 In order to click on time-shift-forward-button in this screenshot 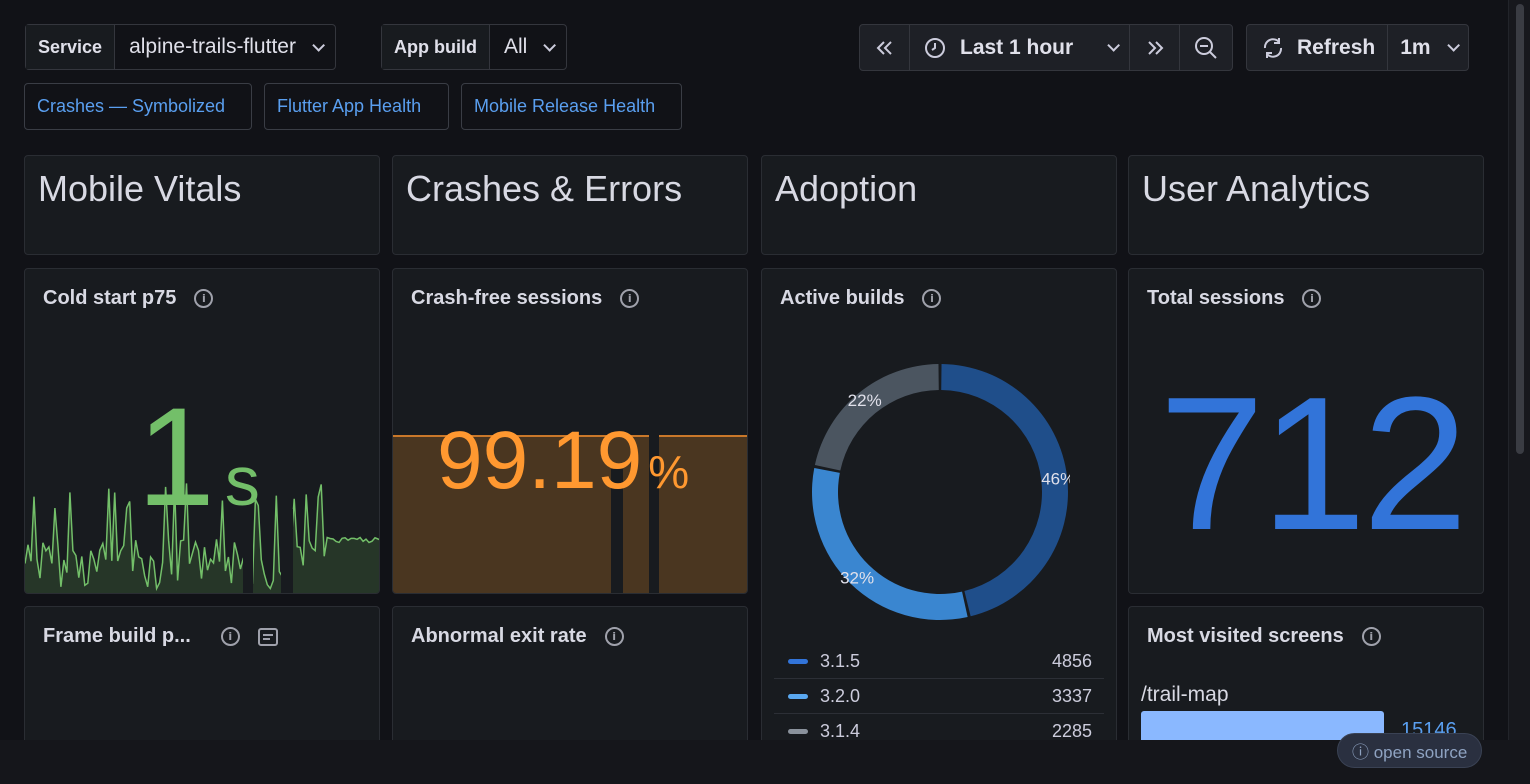, I will do `click(1155, 47)`.